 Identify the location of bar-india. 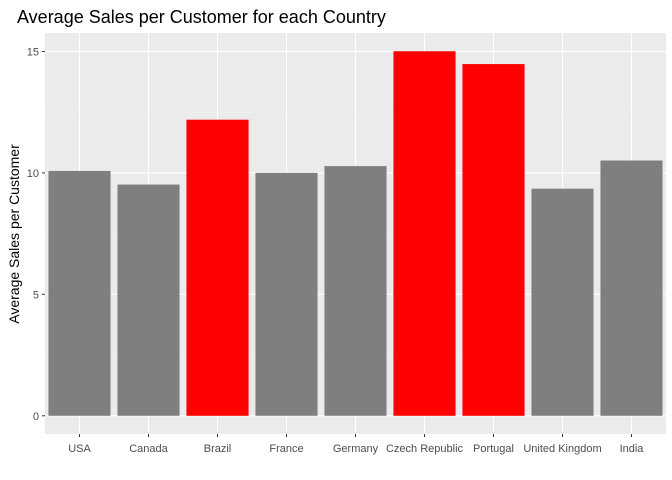
(631, 288).